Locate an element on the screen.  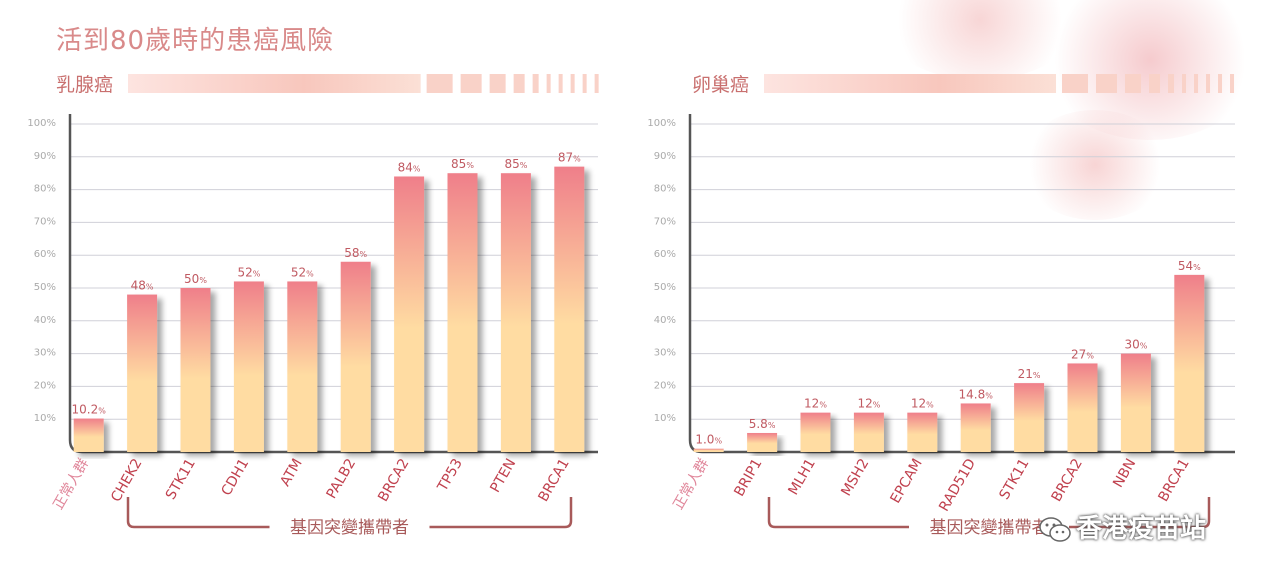
y-tick-label: 90% is located at coordinates (665, 156).